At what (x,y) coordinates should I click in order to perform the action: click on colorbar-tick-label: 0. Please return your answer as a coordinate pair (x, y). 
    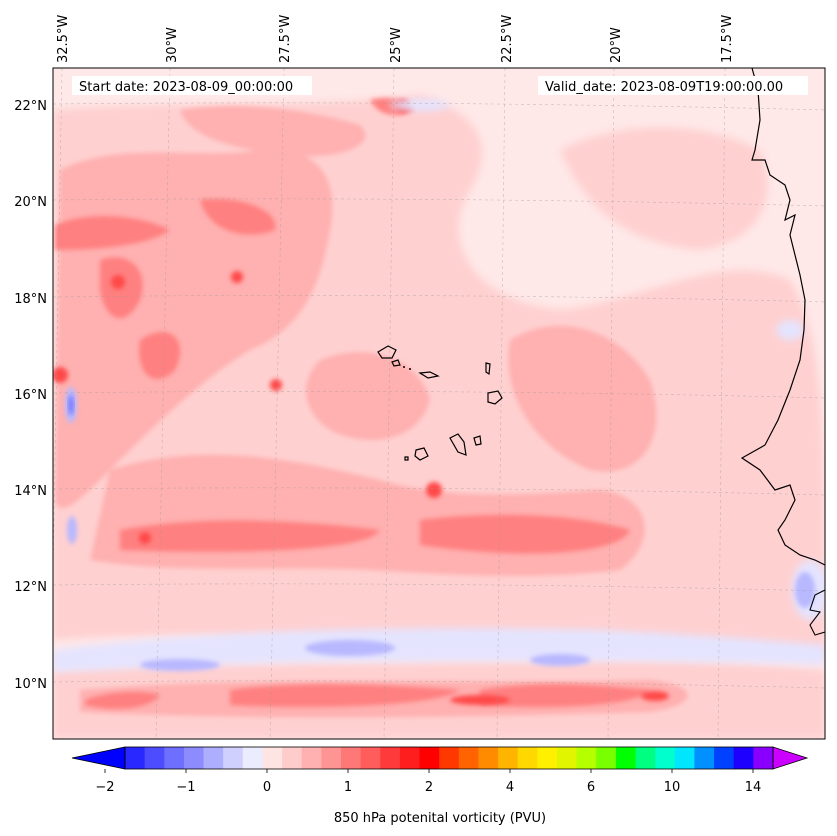
    Looking at the image, I should click on (267, 787).